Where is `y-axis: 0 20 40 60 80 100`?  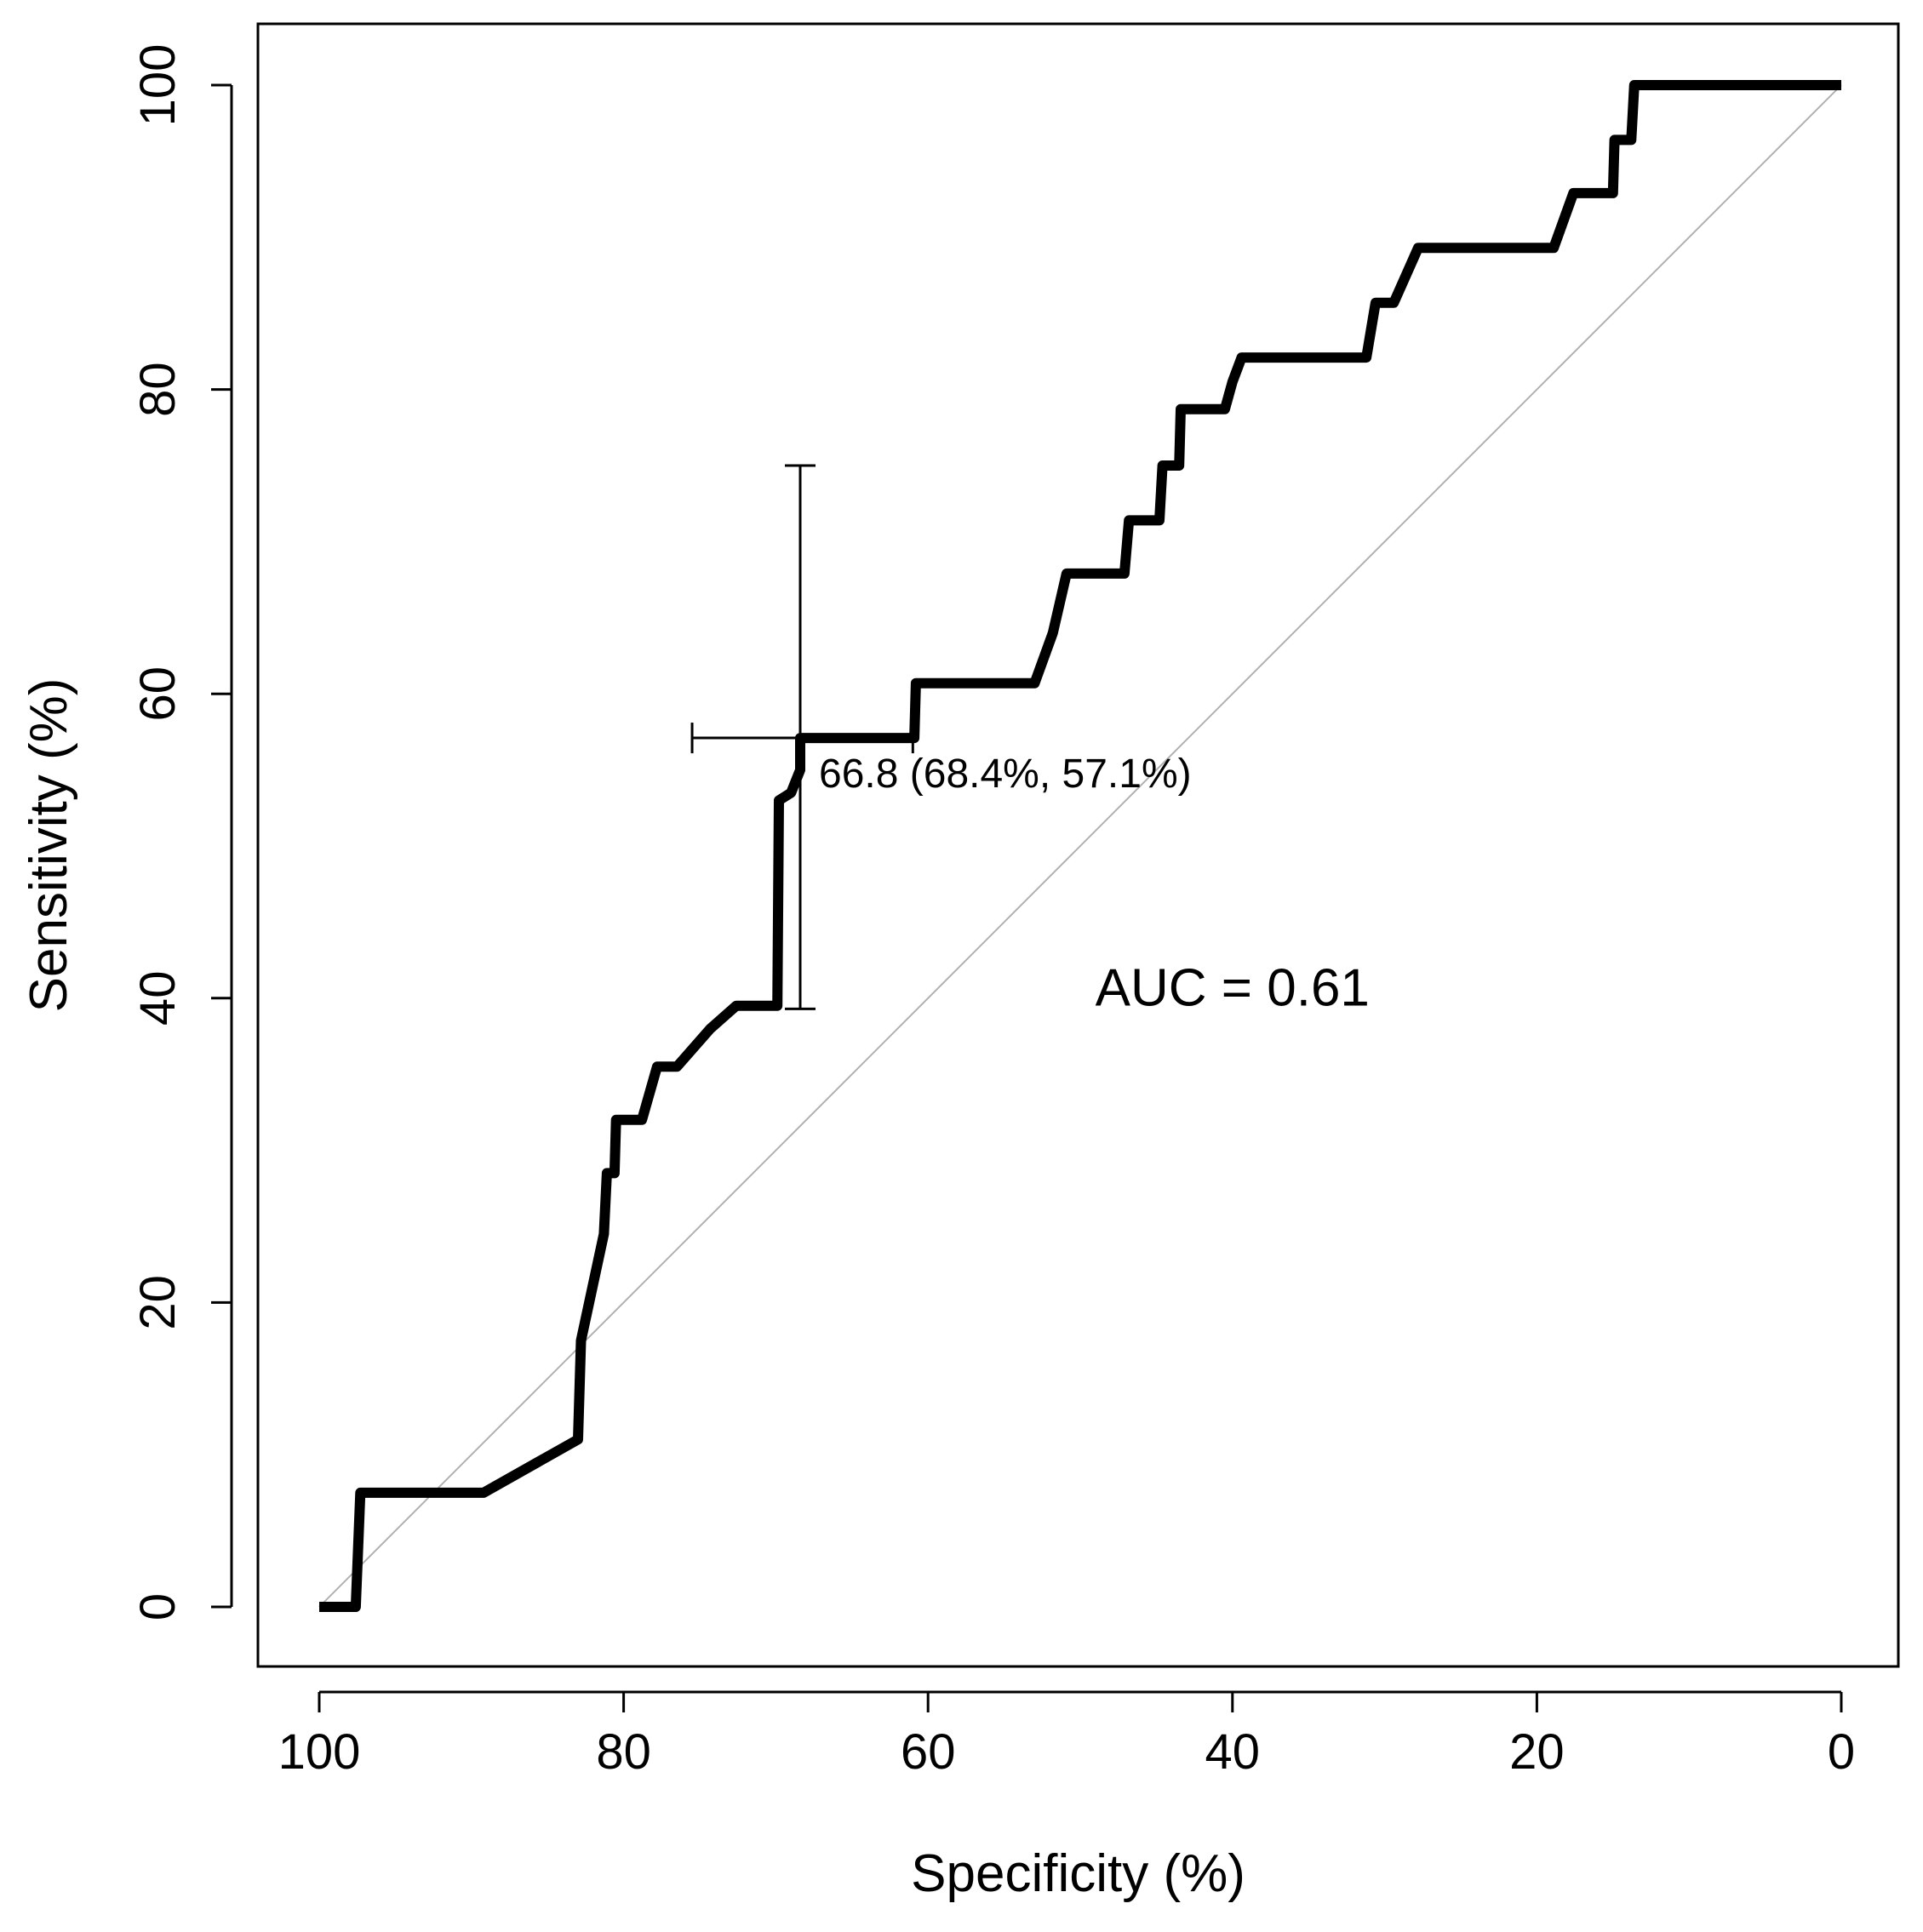
y-axis: 0 20 40 60 80 100 is located at coordinates (181, 832).